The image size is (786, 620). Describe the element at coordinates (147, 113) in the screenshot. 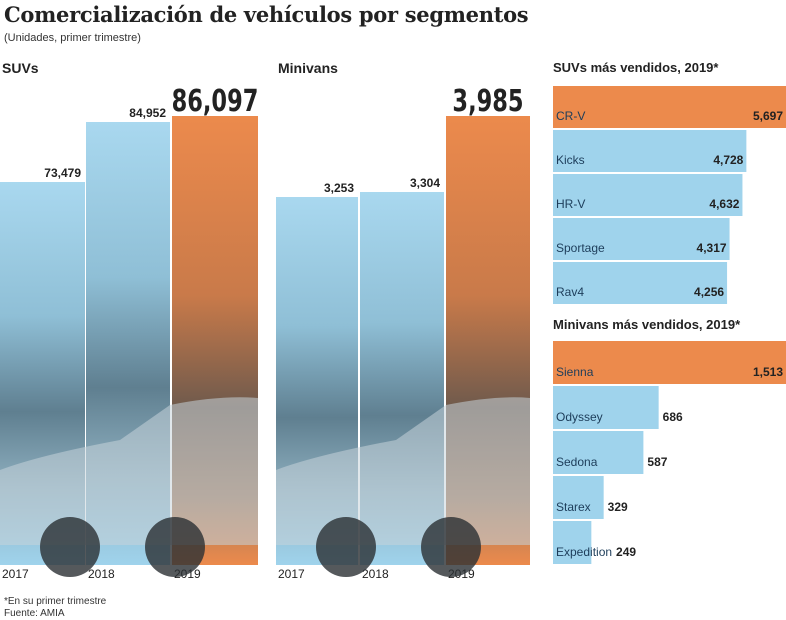

I see `suvs-value-label: 84,952` at that location.